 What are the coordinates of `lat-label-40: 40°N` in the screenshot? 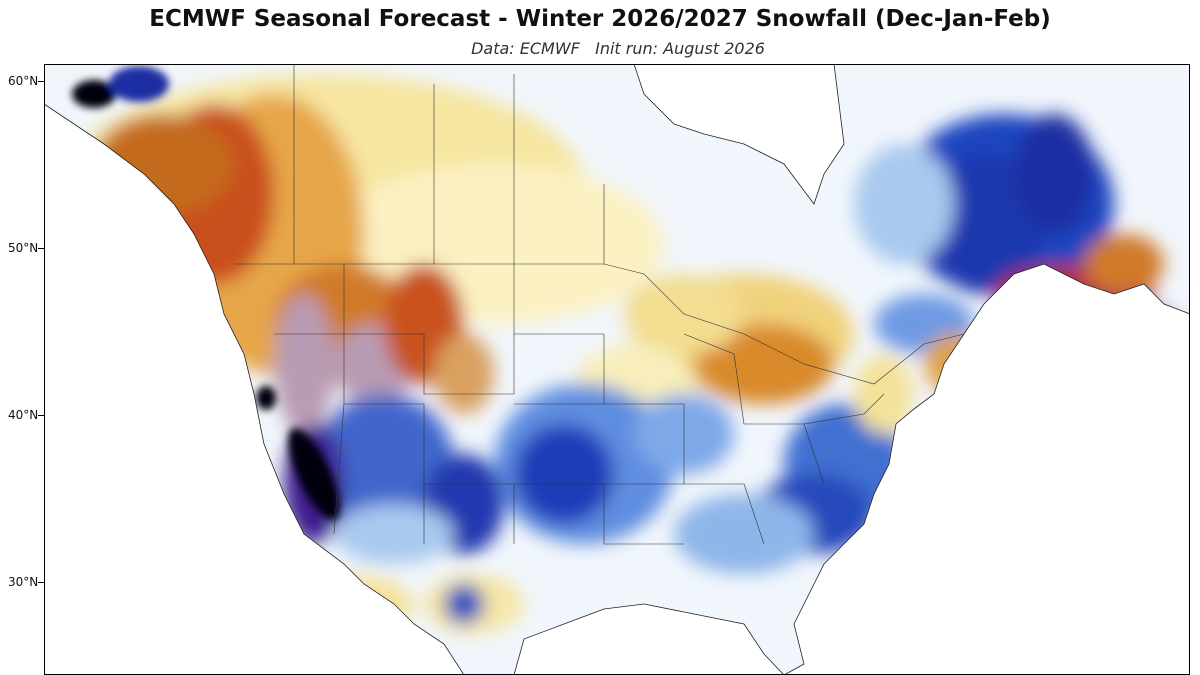 It's located at (23, 415).